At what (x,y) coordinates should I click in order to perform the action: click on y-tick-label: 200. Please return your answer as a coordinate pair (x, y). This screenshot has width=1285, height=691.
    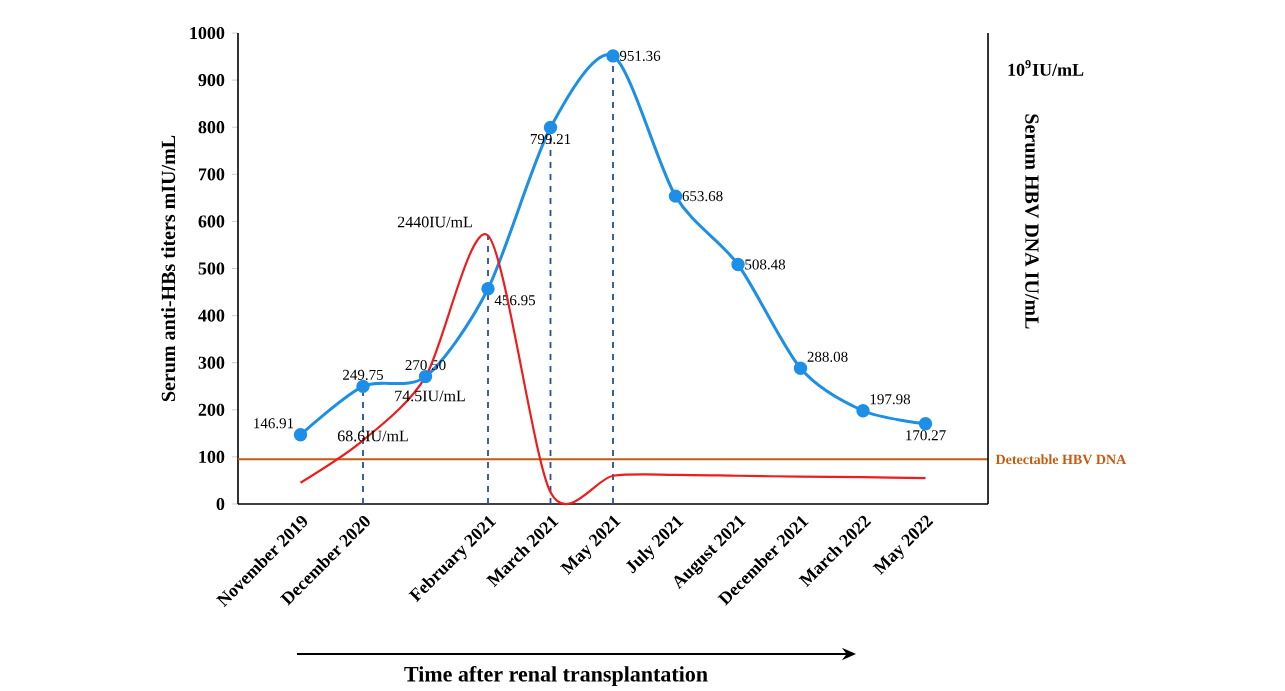
    Looking at the image, I should click on (211, 409).